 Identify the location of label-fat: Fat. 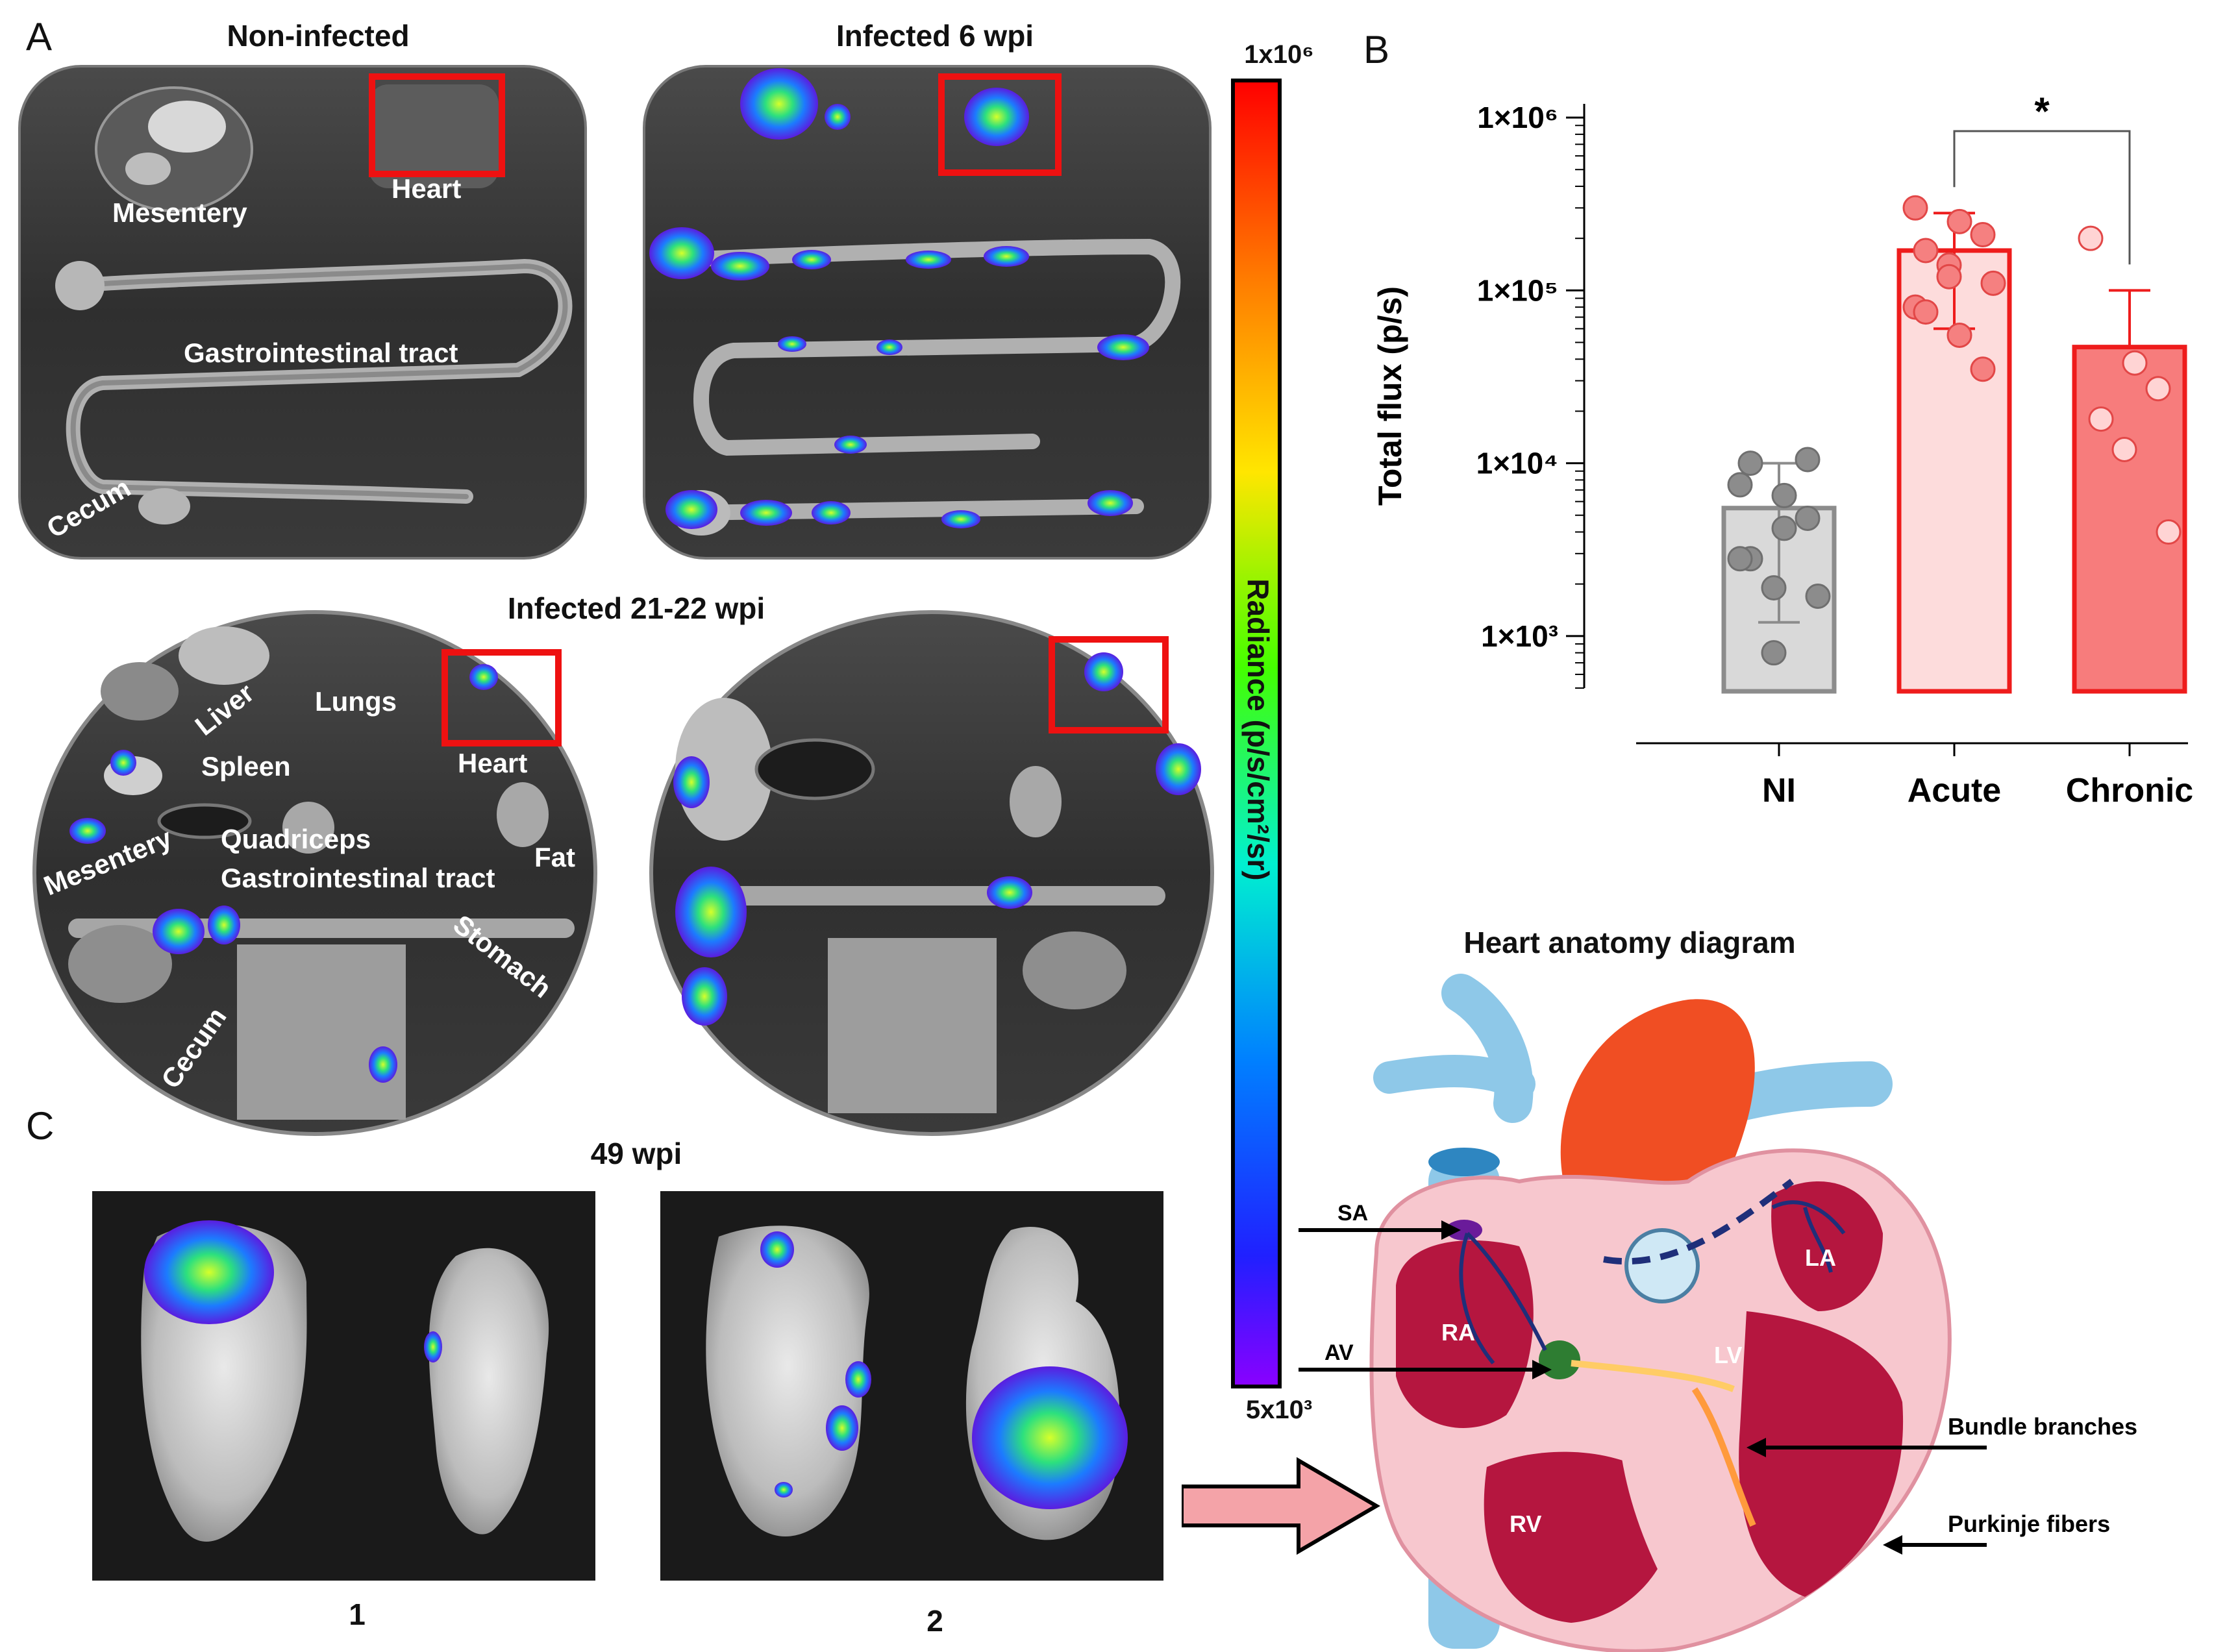
(554, 857).